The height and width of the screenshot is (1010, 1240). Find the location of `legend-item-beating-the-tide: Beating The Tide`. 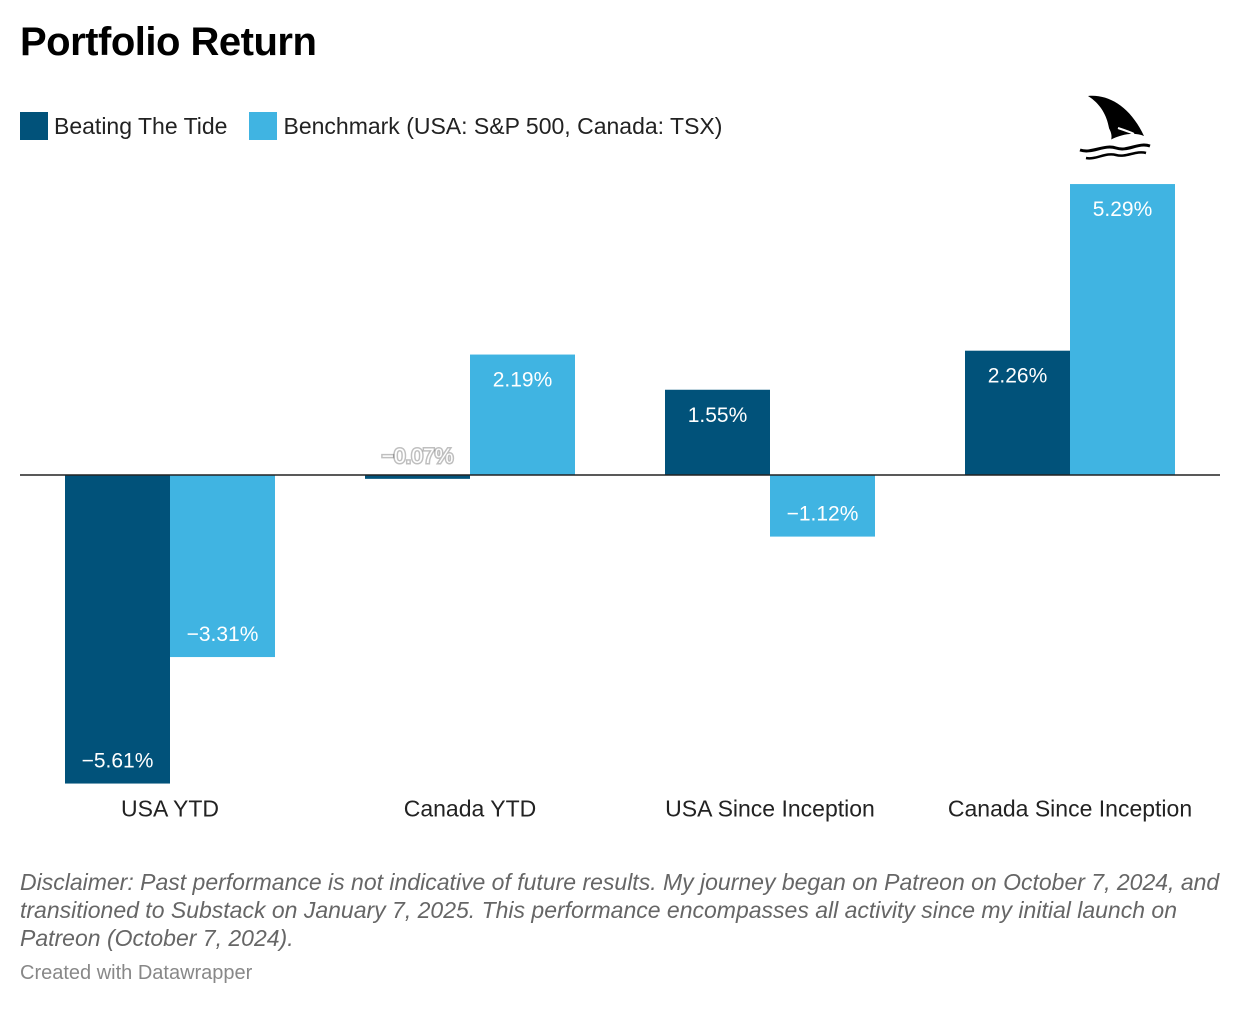

legend-item-beating-the-tide: Beating The Tide is located at coordinates (123, 126).